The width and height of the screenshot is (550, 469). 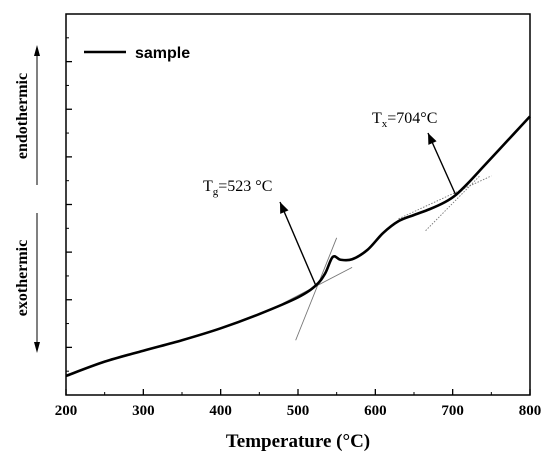 What do you see at coordinates (37, 347) in the screenshot?
I see `down-arrow-icon` at bounding box center [37, 347].